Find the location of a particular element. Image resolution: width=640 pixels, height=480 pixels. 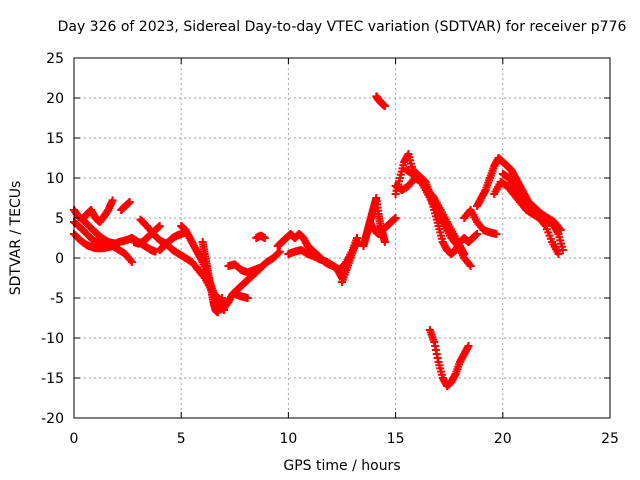

y-tick-label: -10 is located at coordinates (52, 339).